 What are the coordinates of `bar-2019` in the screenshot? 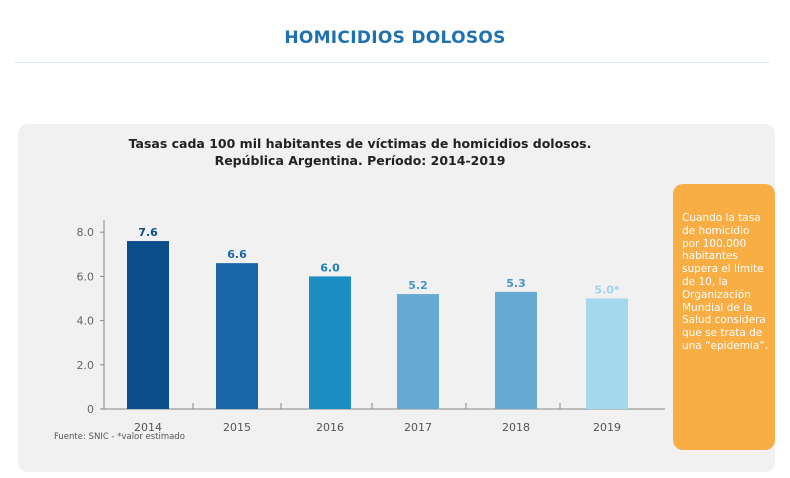 It's located at (607, 353).